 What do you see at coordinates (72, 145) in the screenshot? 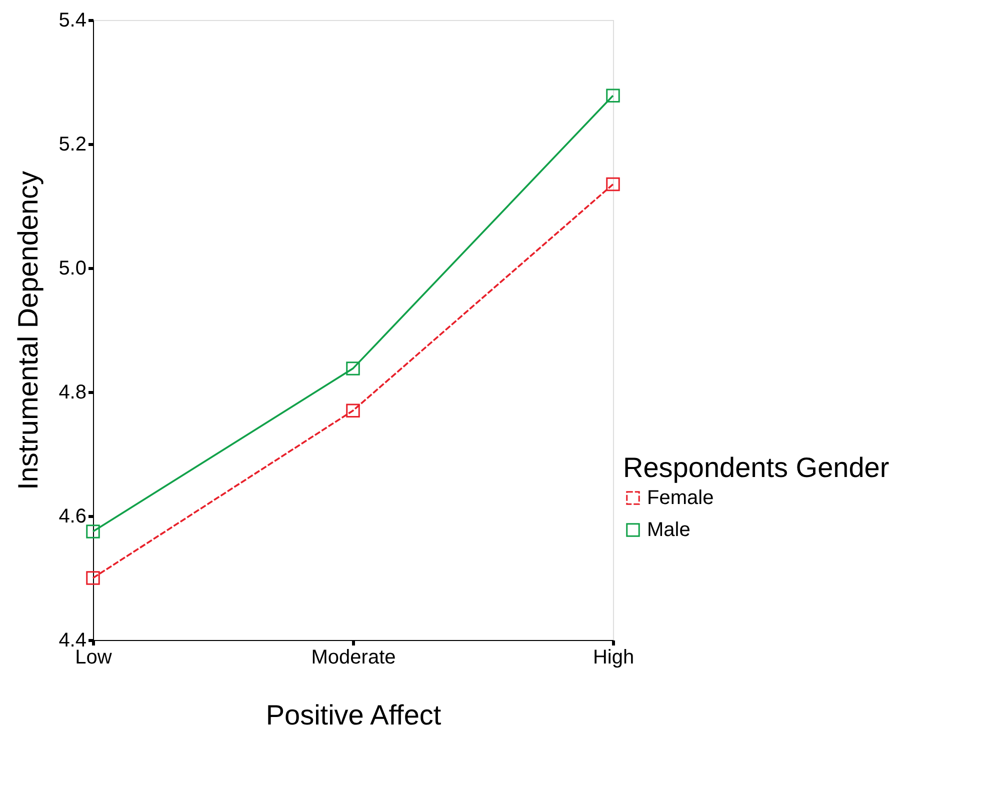
I see `y-tick-label: 5.2` at bounding box center [72, 145].